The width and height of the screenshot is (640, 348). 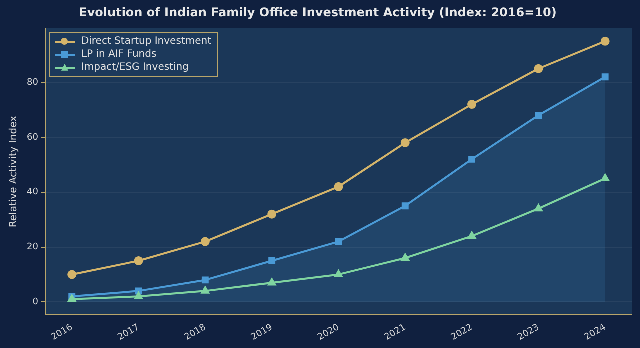 What do you see at coordinates (33, 193) in the screenshot?
I see `y-tick-label: 40` at bounding box center [33, 193].